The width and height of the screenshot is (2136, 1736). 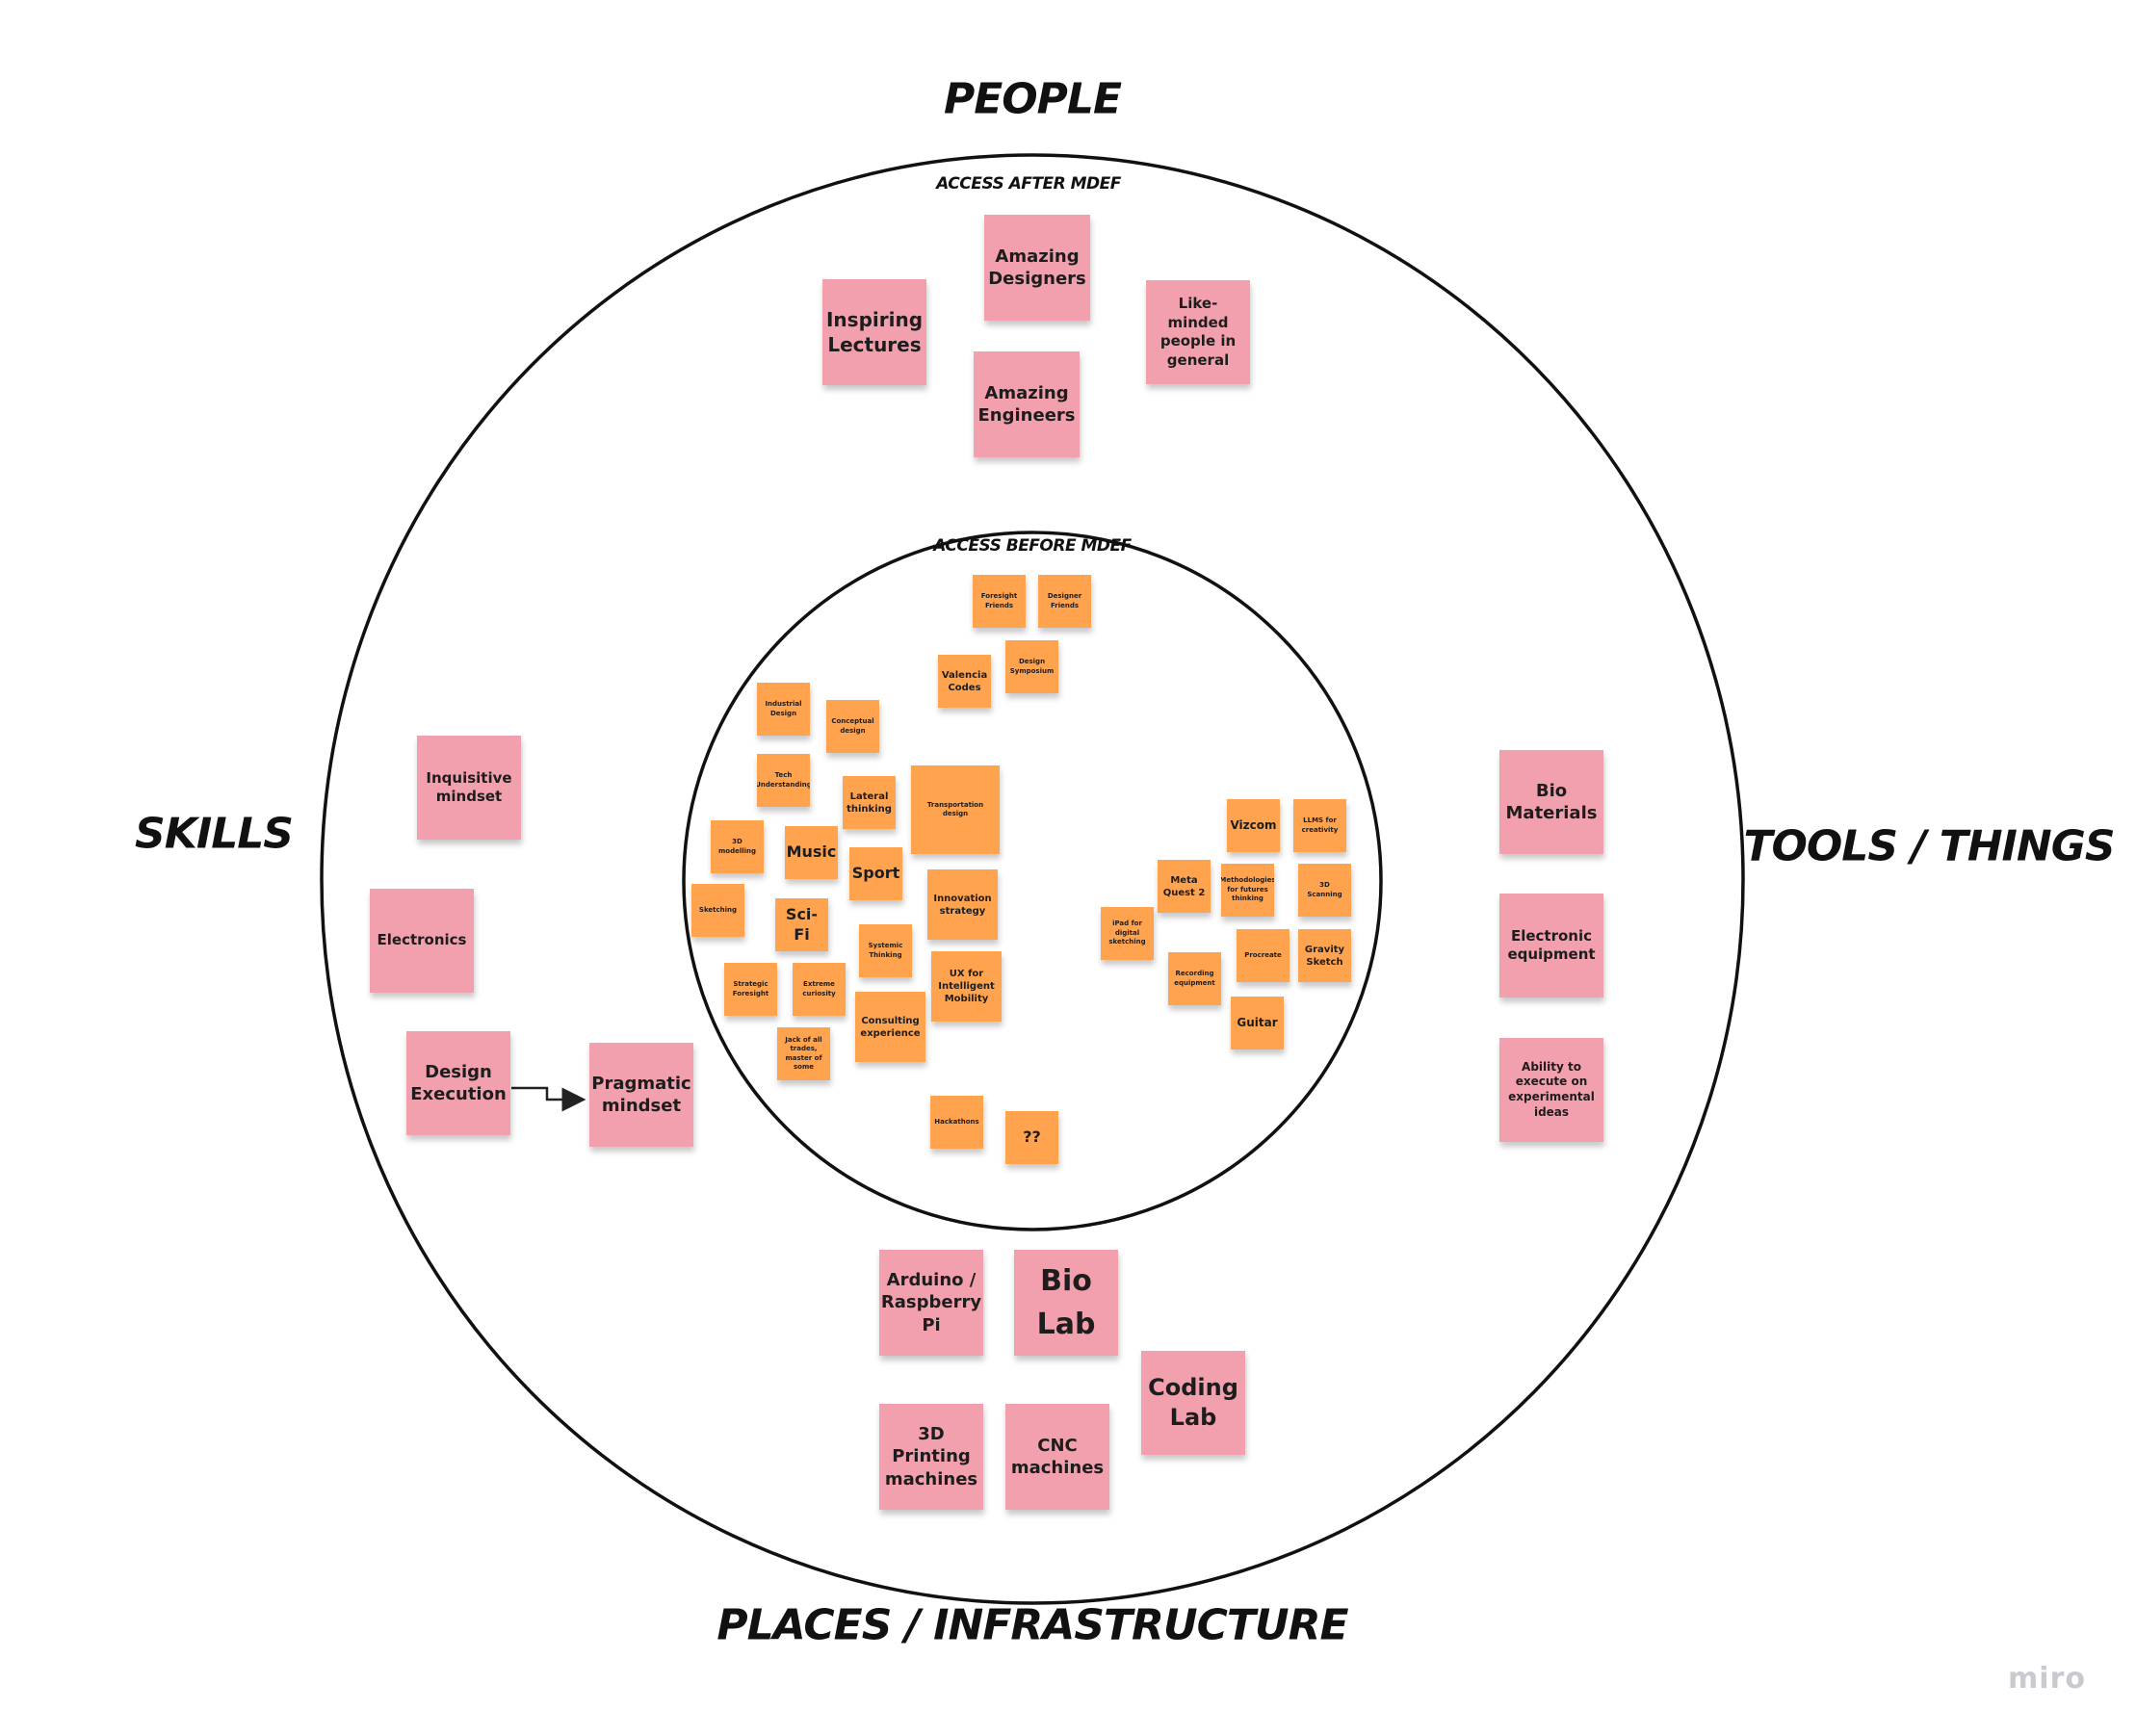 I want to click on note-3d-modelling: 3D modelling, so click(x=737, y=847).